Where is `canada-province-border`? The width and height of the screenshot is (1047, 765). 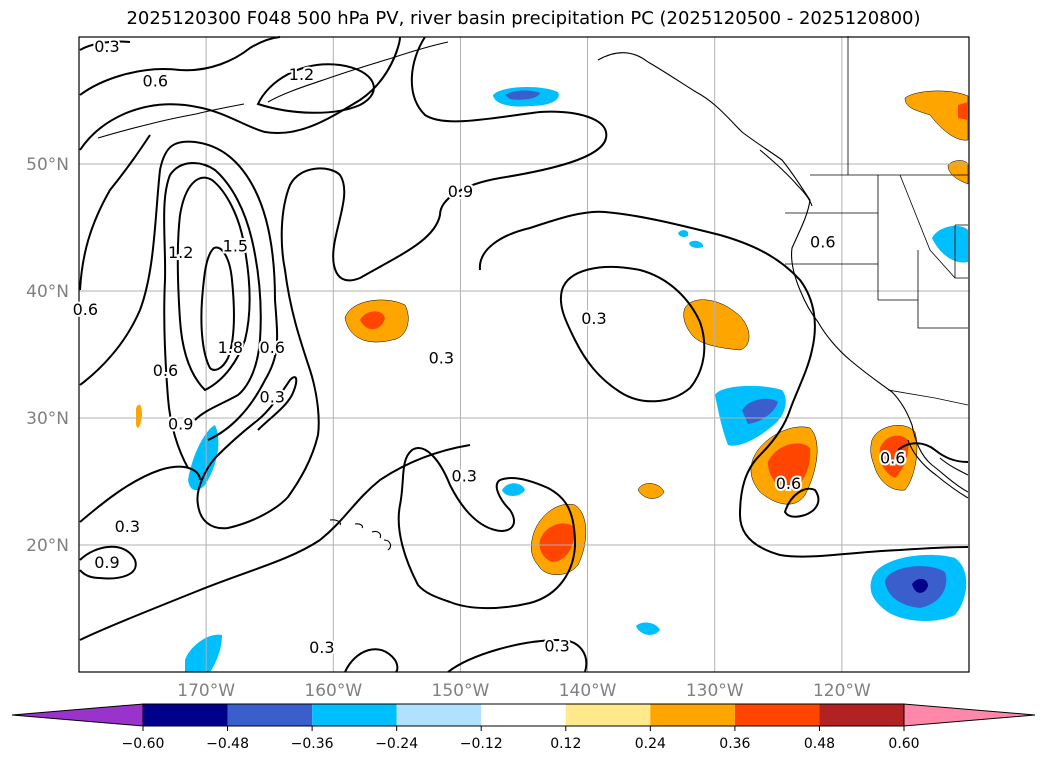 canada-province-border is located at coordinates (901, 157).